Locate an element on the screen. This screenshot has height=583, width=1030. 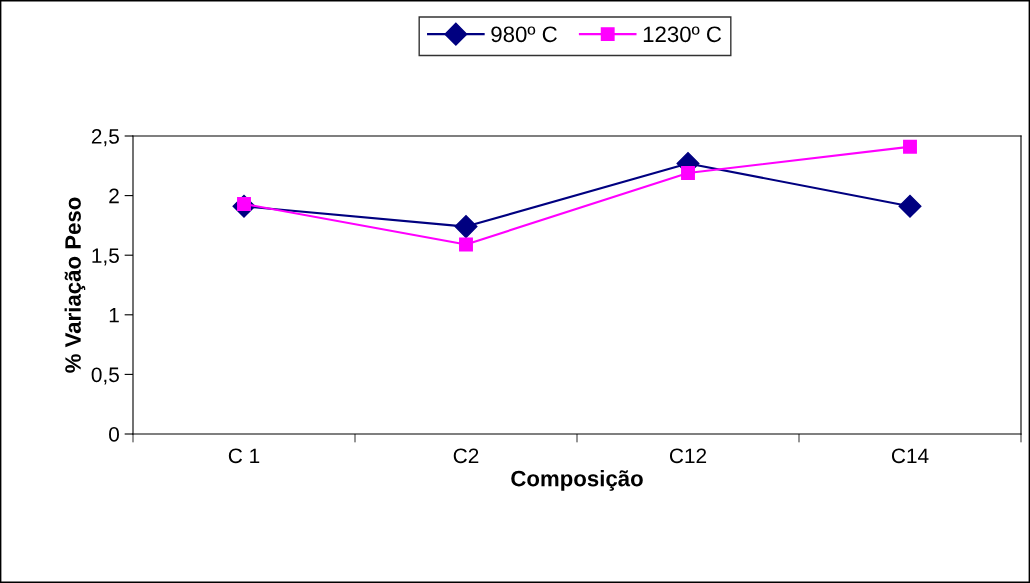
y-tick-label: 2 is located at coordinates (114, 196).